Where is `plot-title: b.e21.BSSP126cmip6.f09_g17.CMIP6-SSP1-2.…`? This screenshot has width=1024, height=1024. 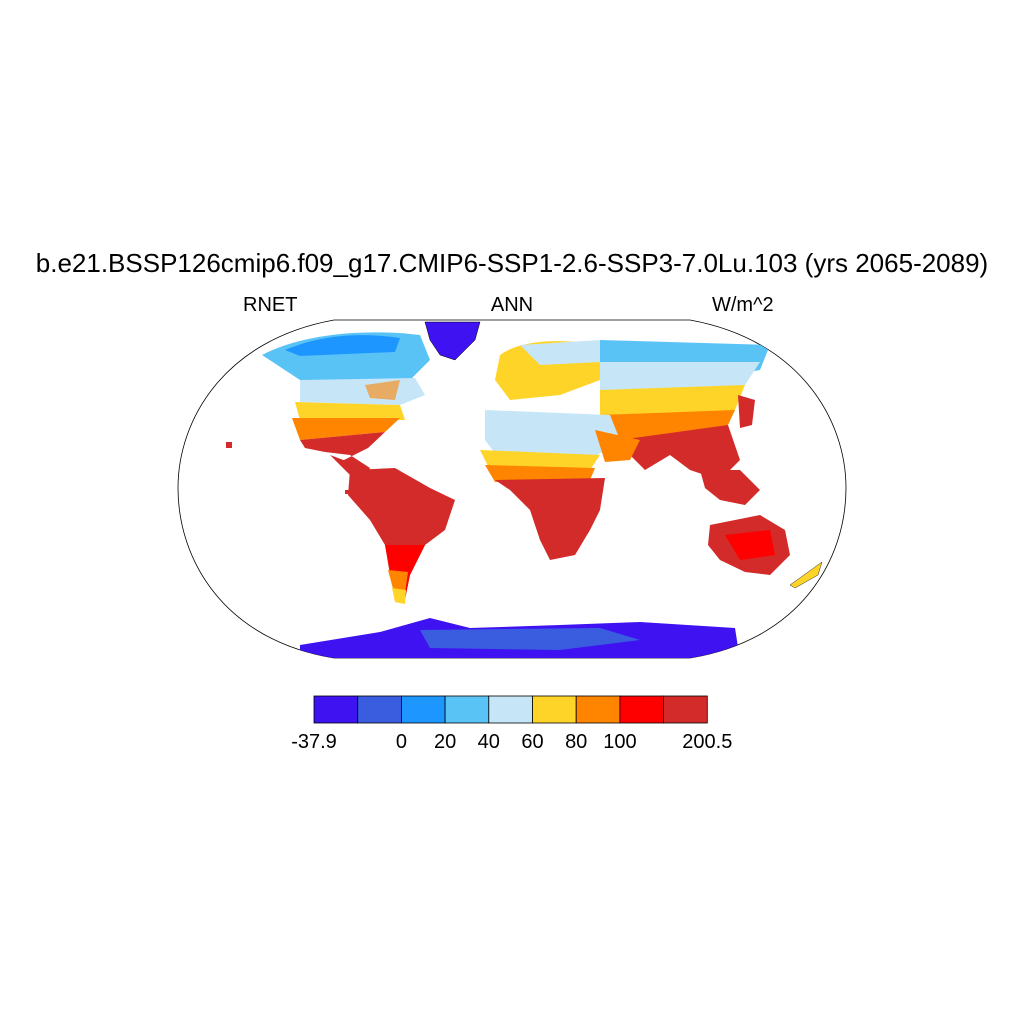 plot-title: b.e21.BSSP126cmip6.f09_g17.CMIP6-SSP1-2.… is located at coordinates (512, 263).